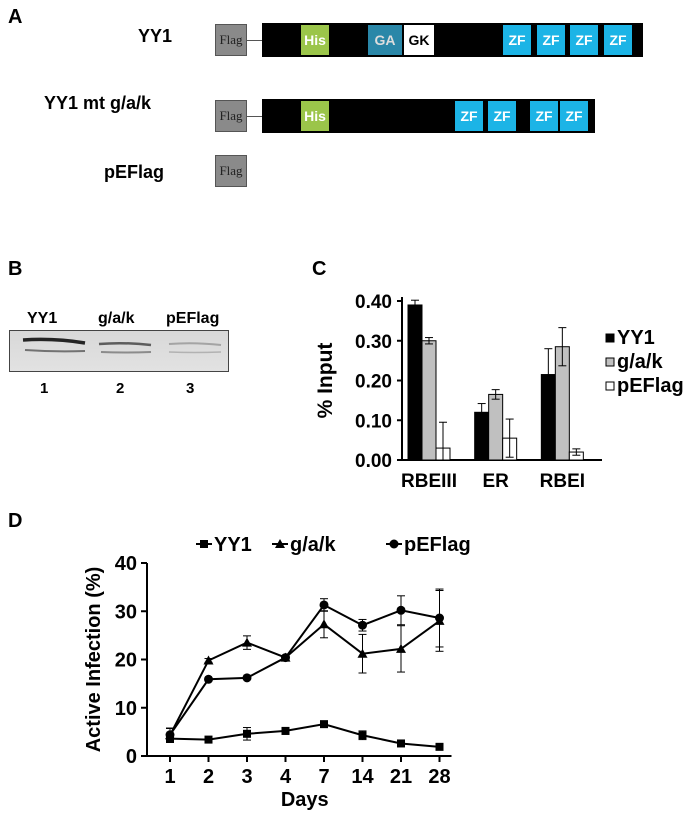 The width and height of the screenshot is (683, 820). Describe the element at coordinates (208, 777) in the screenshot. I see `x-tick-label: 2` at that location.